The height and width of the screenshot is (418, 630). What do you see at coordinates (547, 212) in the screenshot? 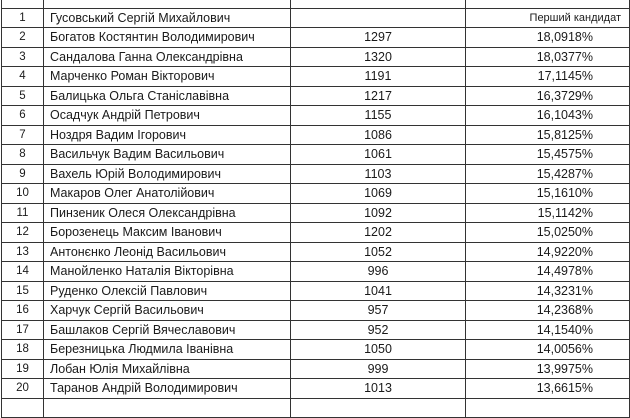
I see `vote-percentage: 15,1142%` at bounding box center [547, 212].